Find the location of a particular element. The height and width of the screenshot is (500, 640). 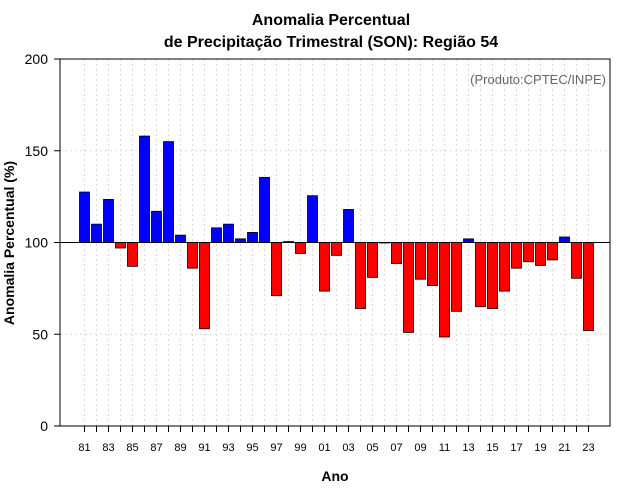

x-tick-label: 13 is located at coordinates (468, 448).